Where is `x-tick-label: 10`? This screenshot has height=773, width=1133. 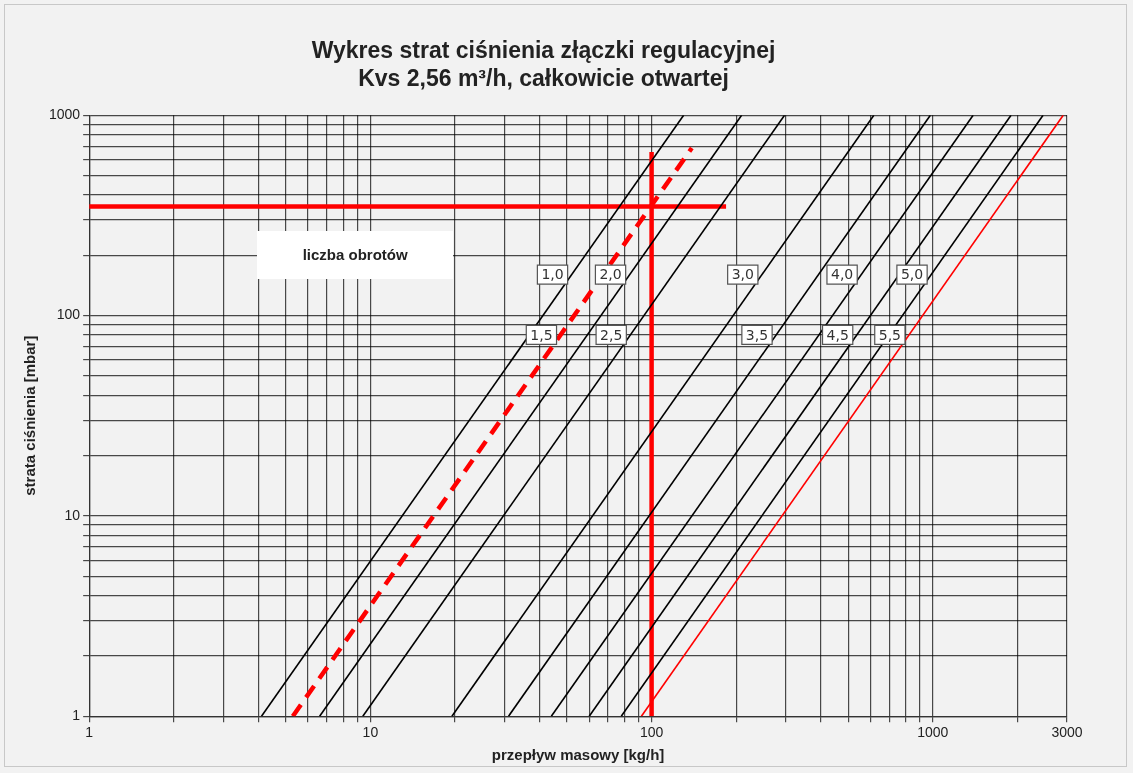 x-tick-label: 10 is located at coordinates (370, 732).